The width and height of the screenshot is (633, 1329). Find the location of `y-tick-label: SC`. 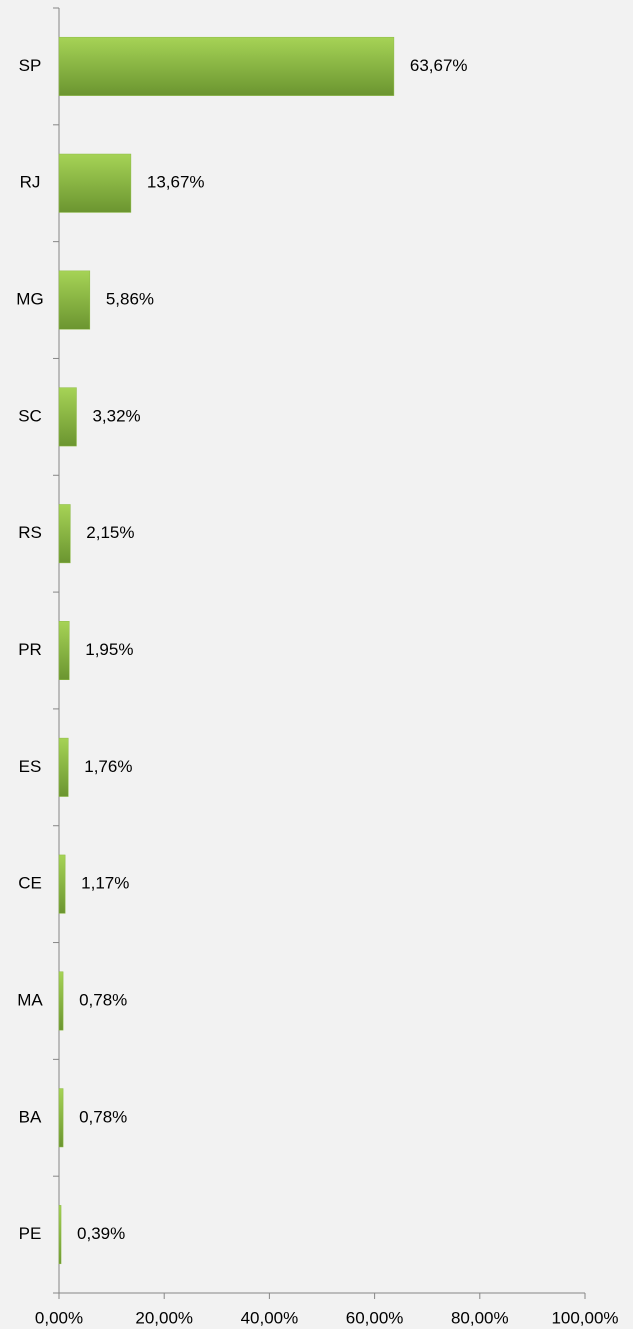

y-tick-label: SC is located at coordinates (30, 415).